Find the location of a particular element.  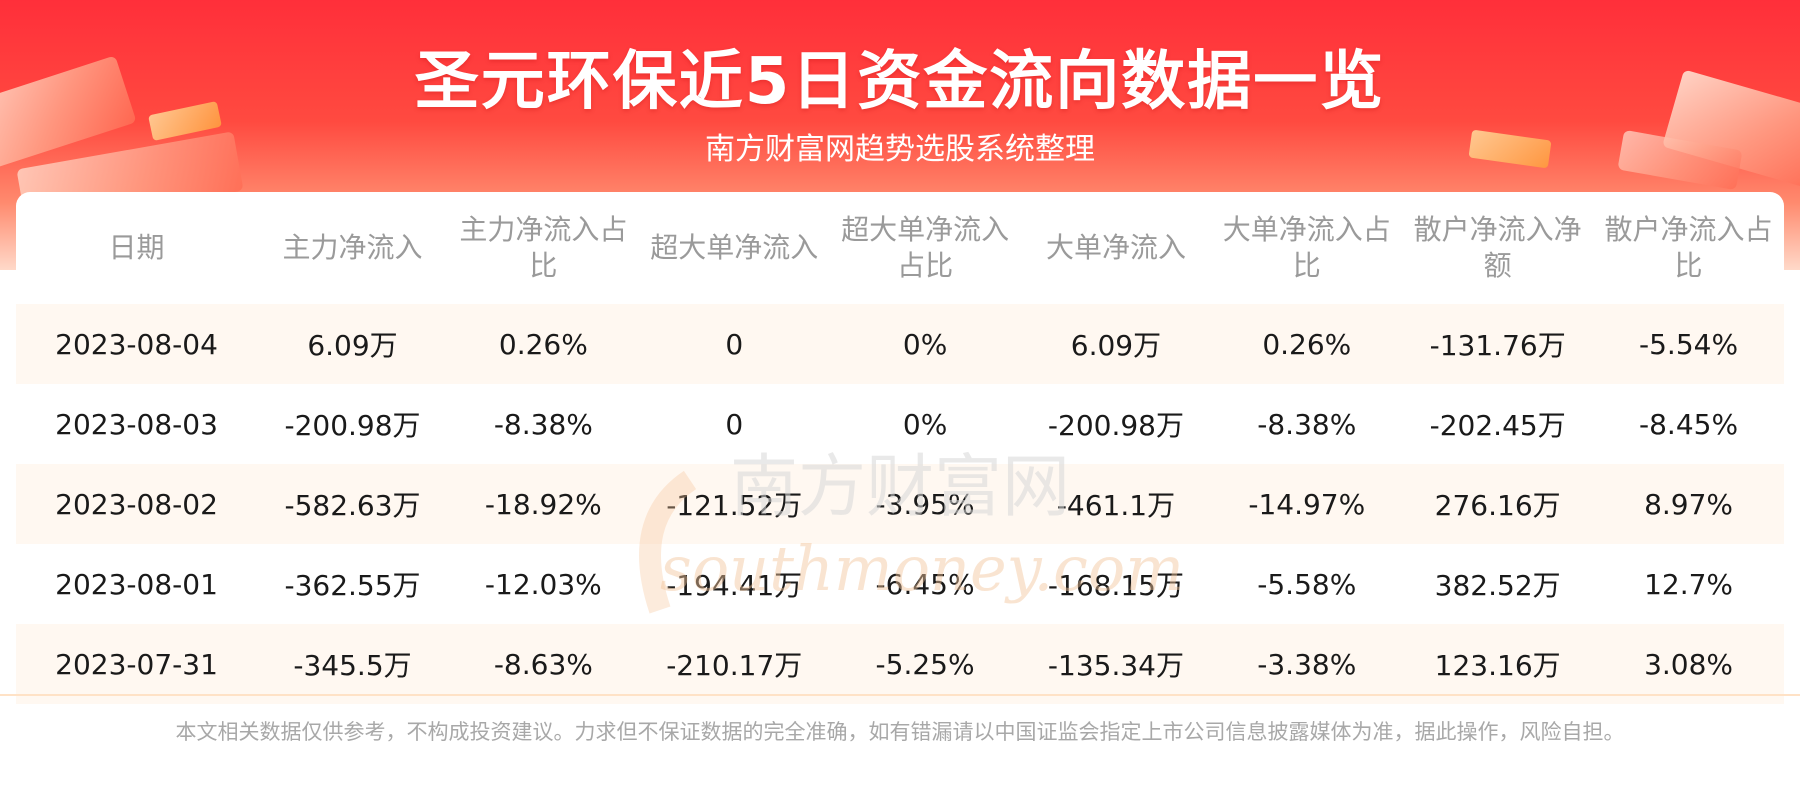

table-cell: -5.58% is located at coordinates (1307, 584).